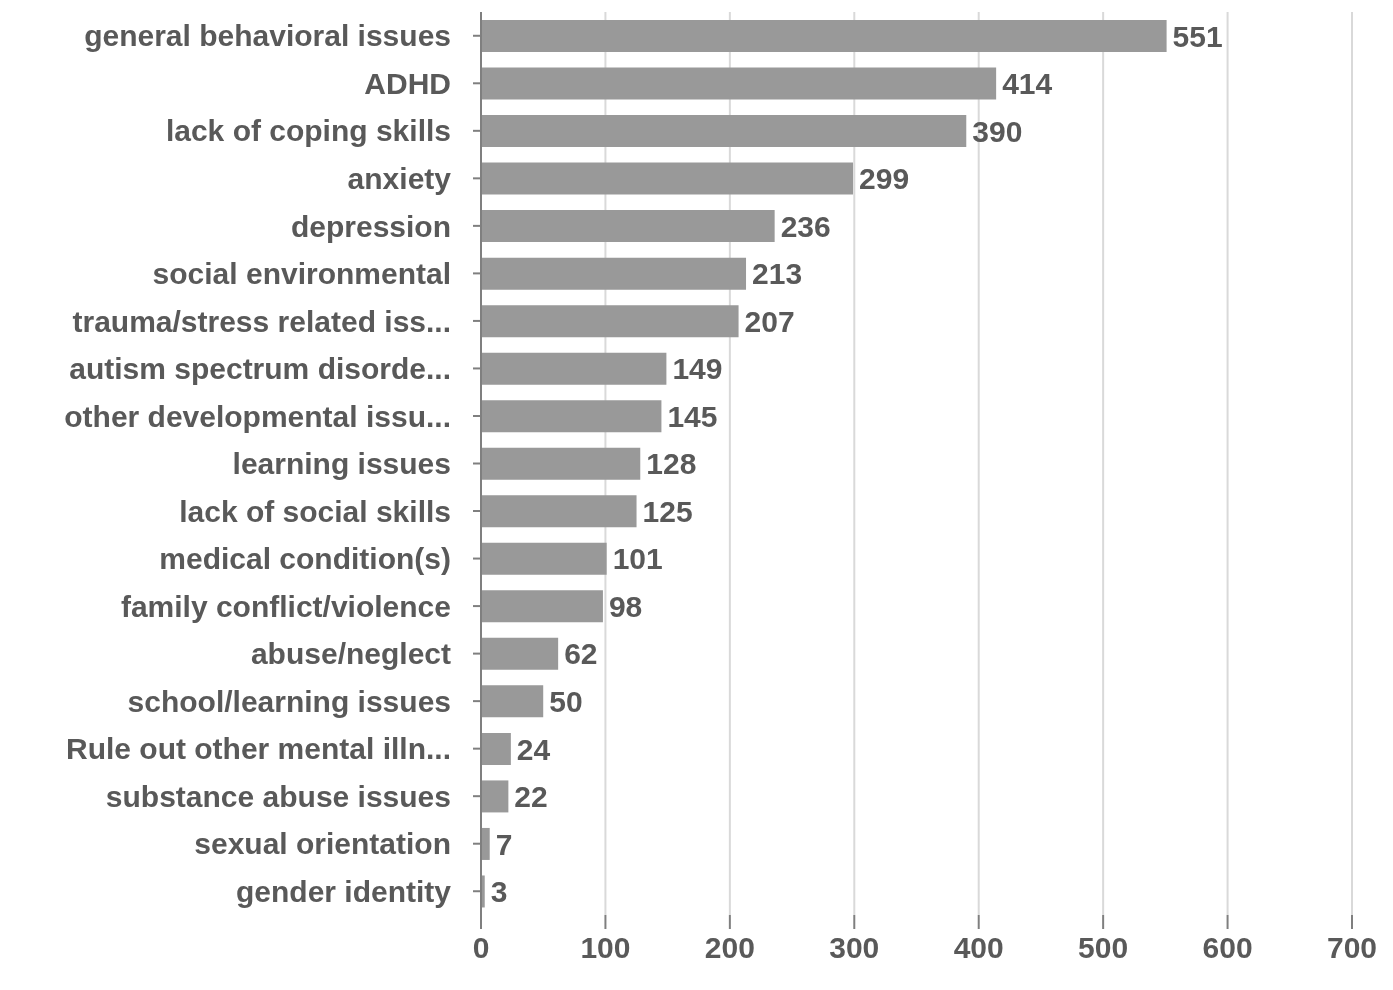 The width and height of the screenshot is (1393, 990). I want to click on y-tick-label: lack of coping skills, so click(308, 131).